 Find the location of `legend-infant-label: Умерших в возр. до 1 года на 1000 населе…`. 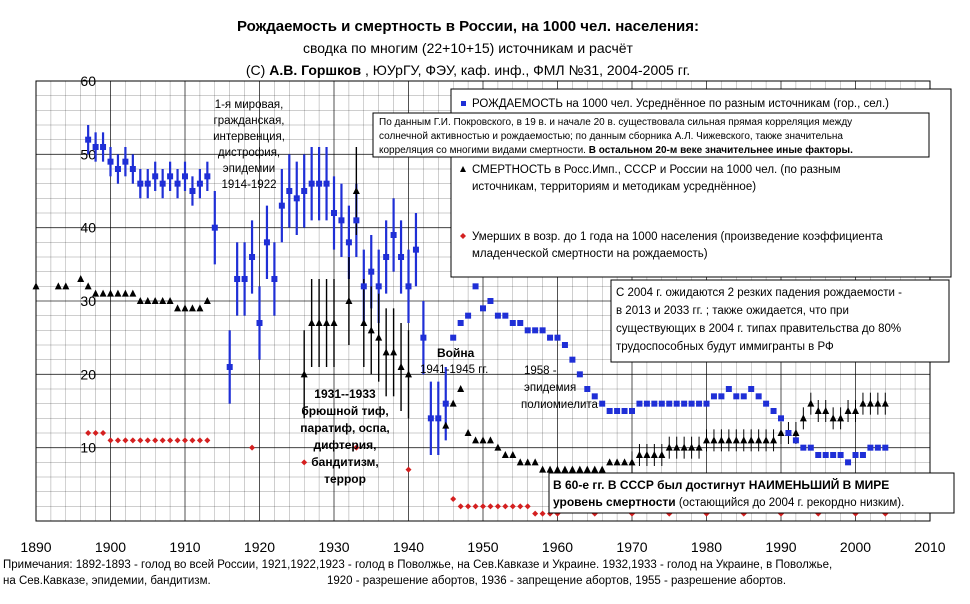

legend-infant-label: Умерших в возр. до 1 года на 1000 населе… is located at coordinates (677, 237).